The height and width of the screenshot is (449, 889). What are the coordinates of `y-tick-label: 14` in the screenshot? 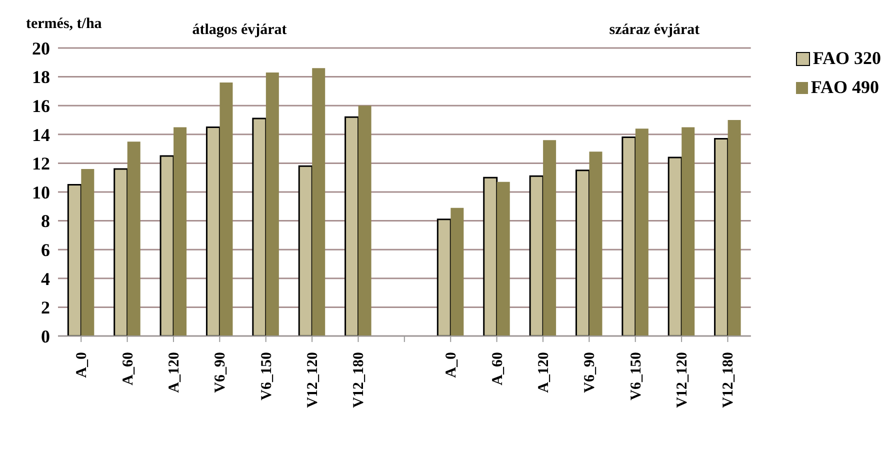 It's located at (41, 134).